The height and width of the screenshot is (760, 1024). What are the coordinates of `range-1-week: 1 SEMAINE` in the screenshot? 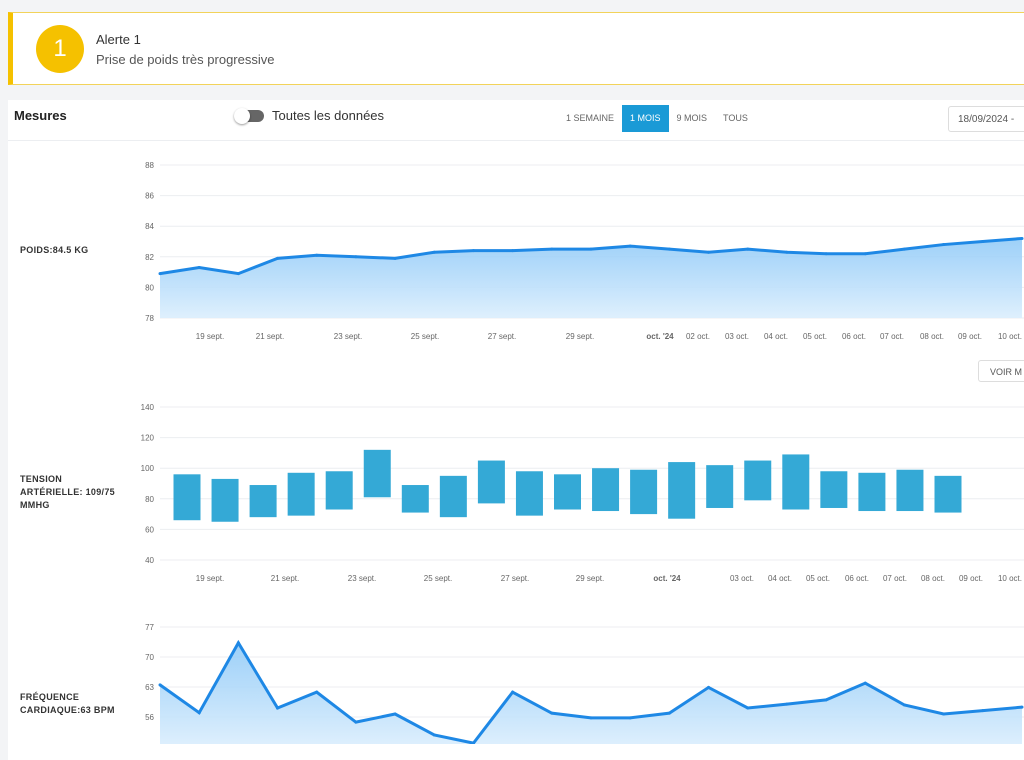 It's located at (590, 118).